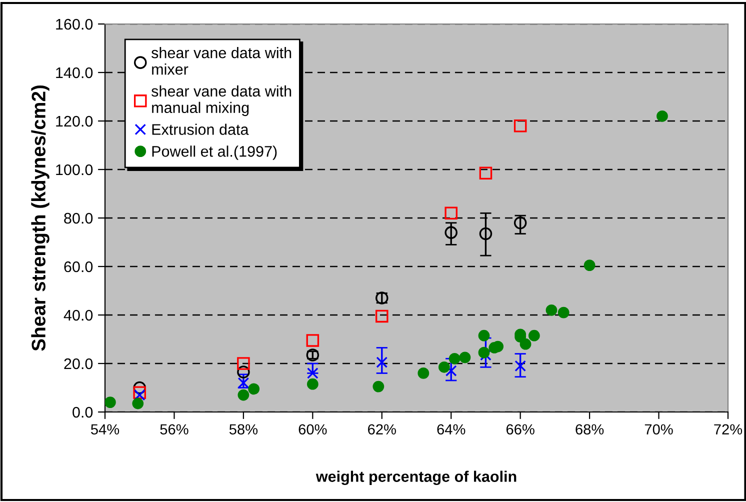 The width and height of the screenshot is (746, 502). Describe the element at coordinates (74, 24) in the screenshot. I see `y-tick-label: 160.0` at that location.